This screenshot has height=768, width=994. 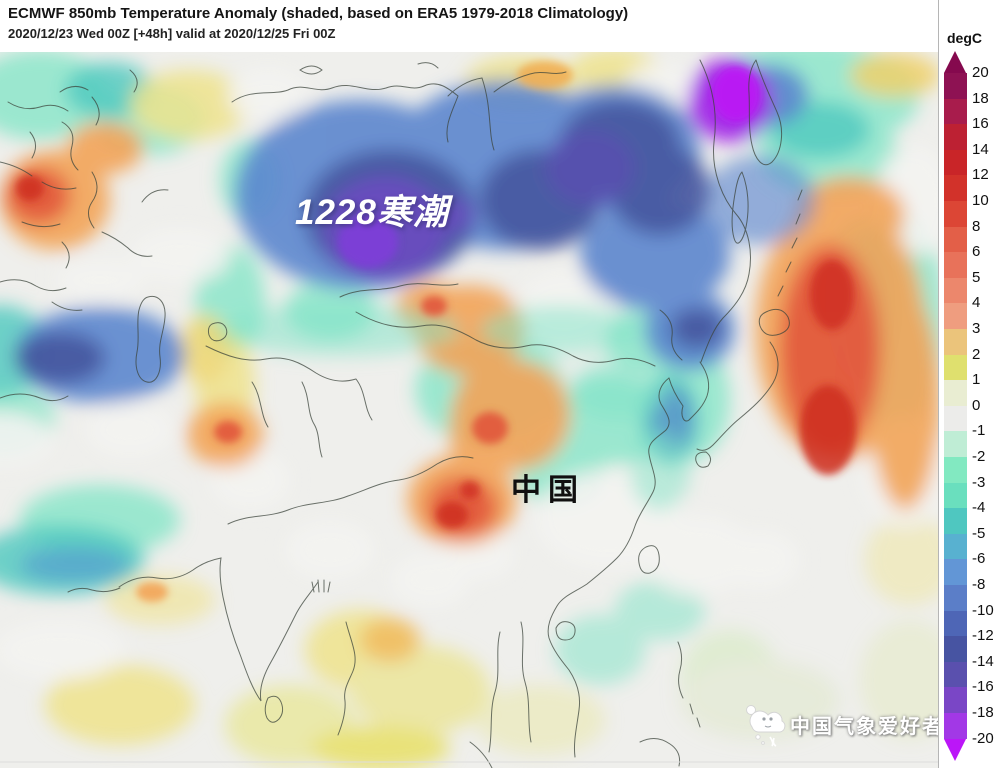 I want to click on colorbar-tick-label: -3, so click(x=979, y=482).